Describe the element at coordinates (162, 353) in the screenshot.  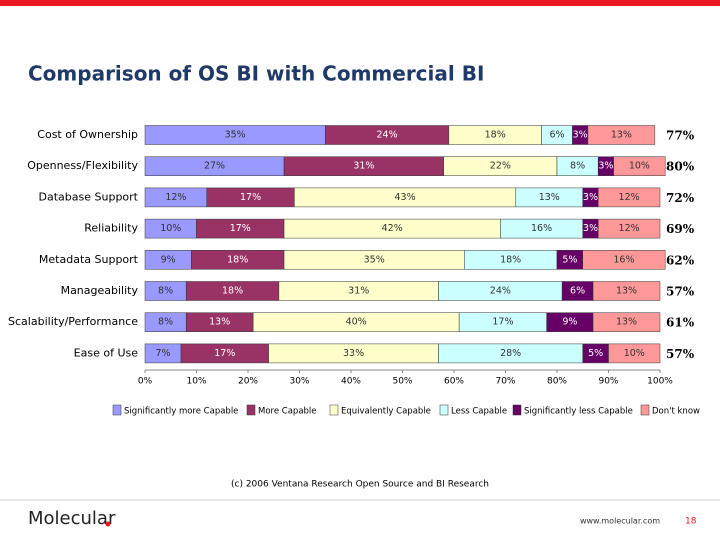
I see `value-label: 7%` at that location.